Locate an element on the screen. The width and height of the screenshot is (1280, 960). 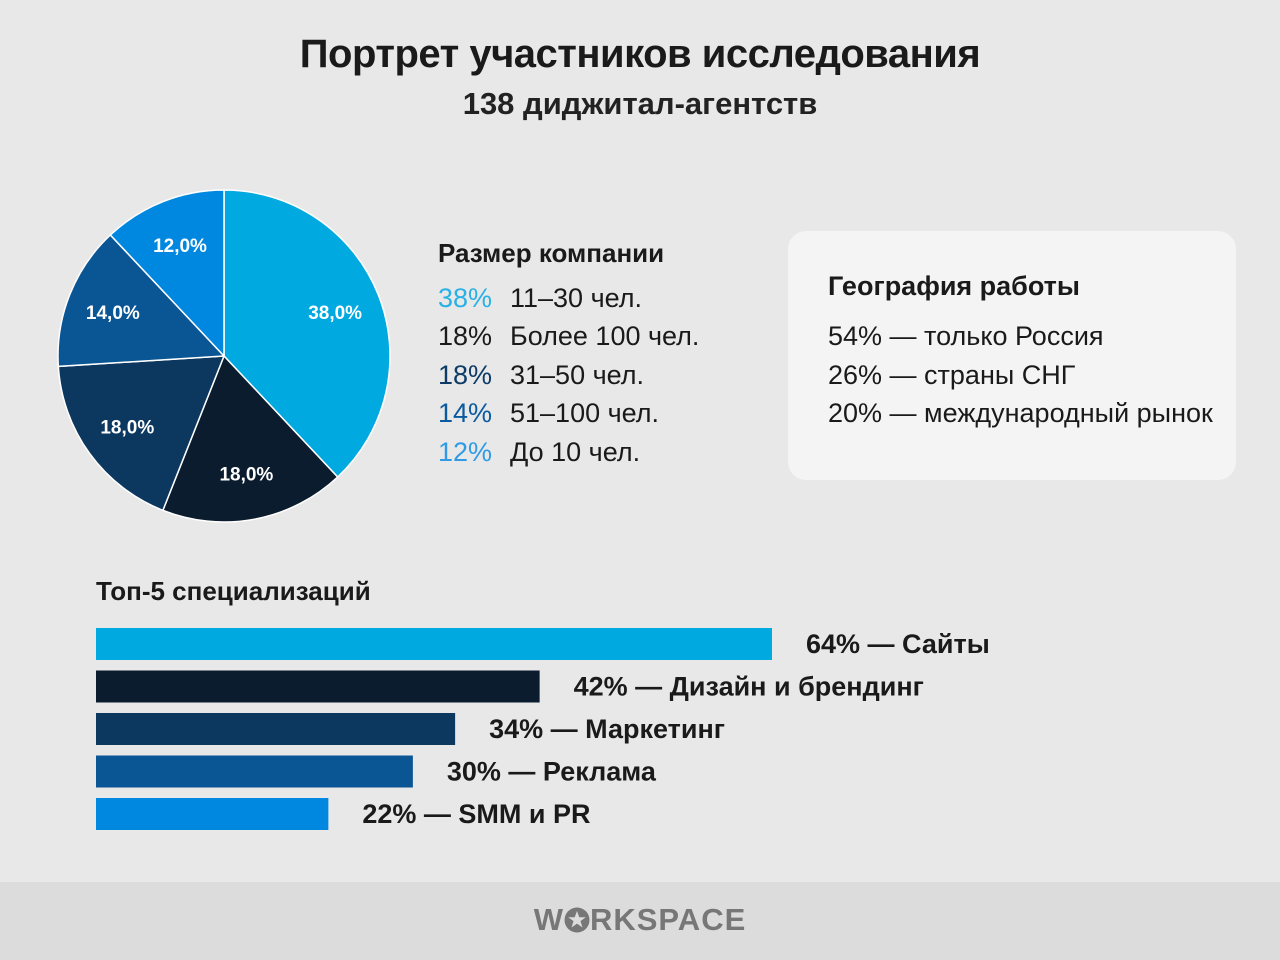
geography-item: 20% — международный рынок is located at coordinates (1020, 413).